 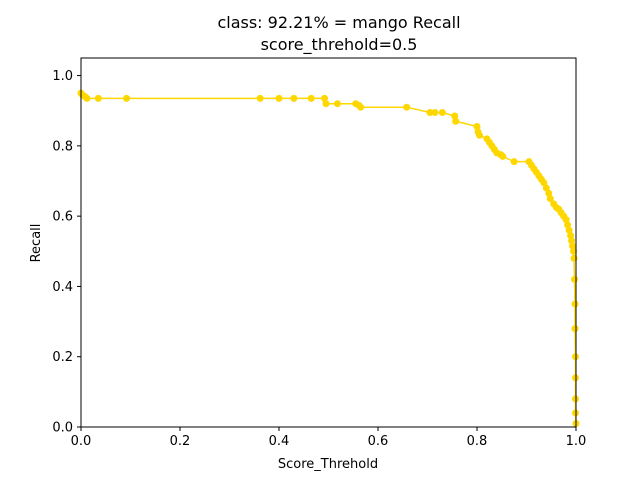 What do you see at coordinates (338, 22) in the screenshot?
I see `chart-title-line-1: class: 92.21% = mango Recall` at bounding box center [338, 22].